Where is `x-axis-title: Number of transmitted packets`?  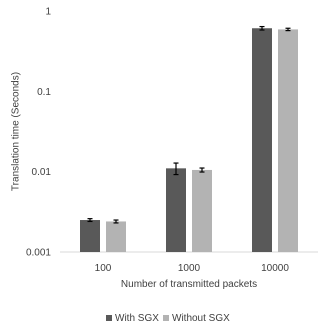 x-axis-title: Number of transmitted packets is located at coordinates (189, 284).